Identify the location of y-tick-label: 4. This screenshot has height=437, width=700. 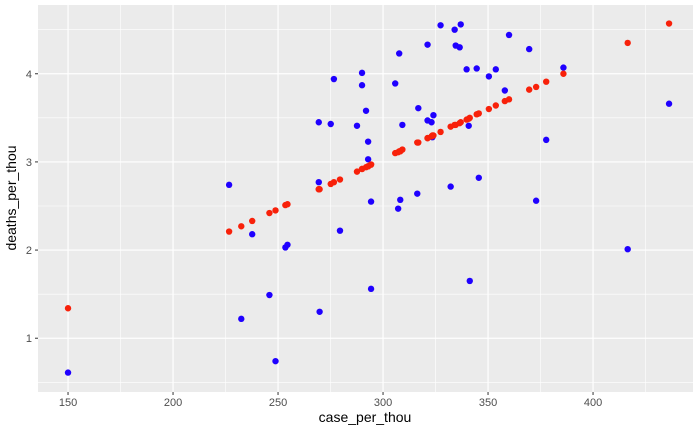
(29, 75).